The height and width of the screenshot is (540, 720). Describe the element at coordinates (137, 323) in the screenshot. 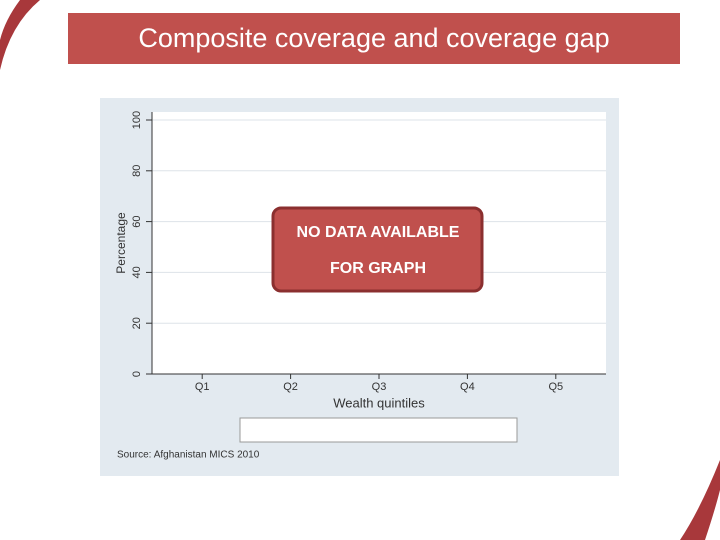

I see `y-tick-label: 20` at that location.